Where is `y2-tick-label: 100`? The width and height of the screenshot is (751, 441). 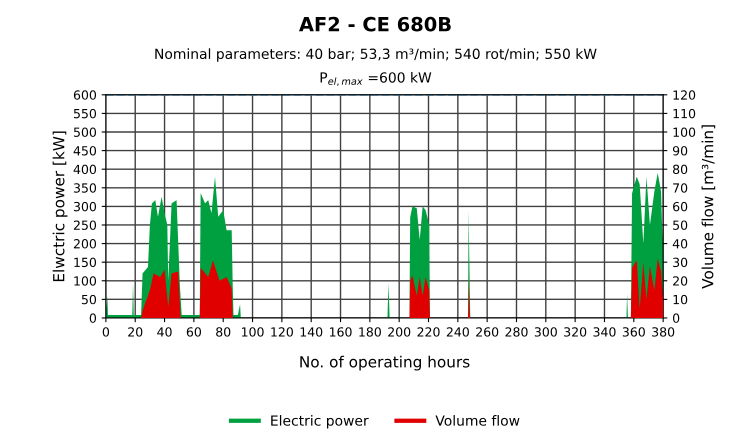 y2-tick-label: 100 is located at coordinates (685, 132).